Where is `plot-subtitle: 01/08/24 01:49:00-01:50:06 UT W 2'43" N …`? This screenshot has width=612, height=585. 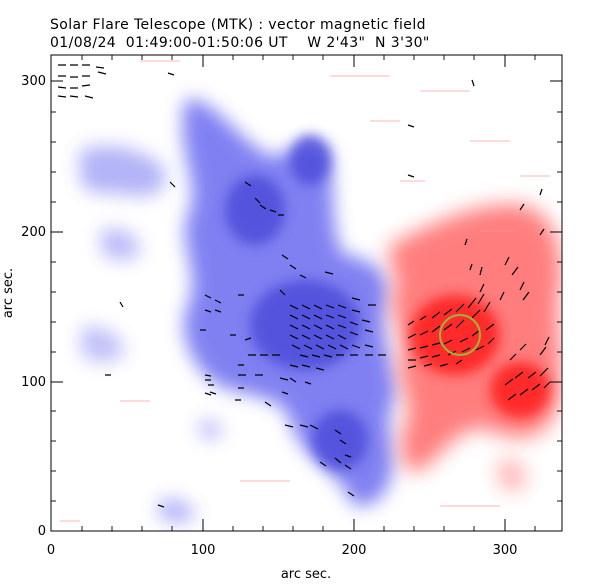
plot-subtitle: 01/08/24 01:49:00-01:50:06 UT W 2'43" N … is located at coordinates (240, 43).